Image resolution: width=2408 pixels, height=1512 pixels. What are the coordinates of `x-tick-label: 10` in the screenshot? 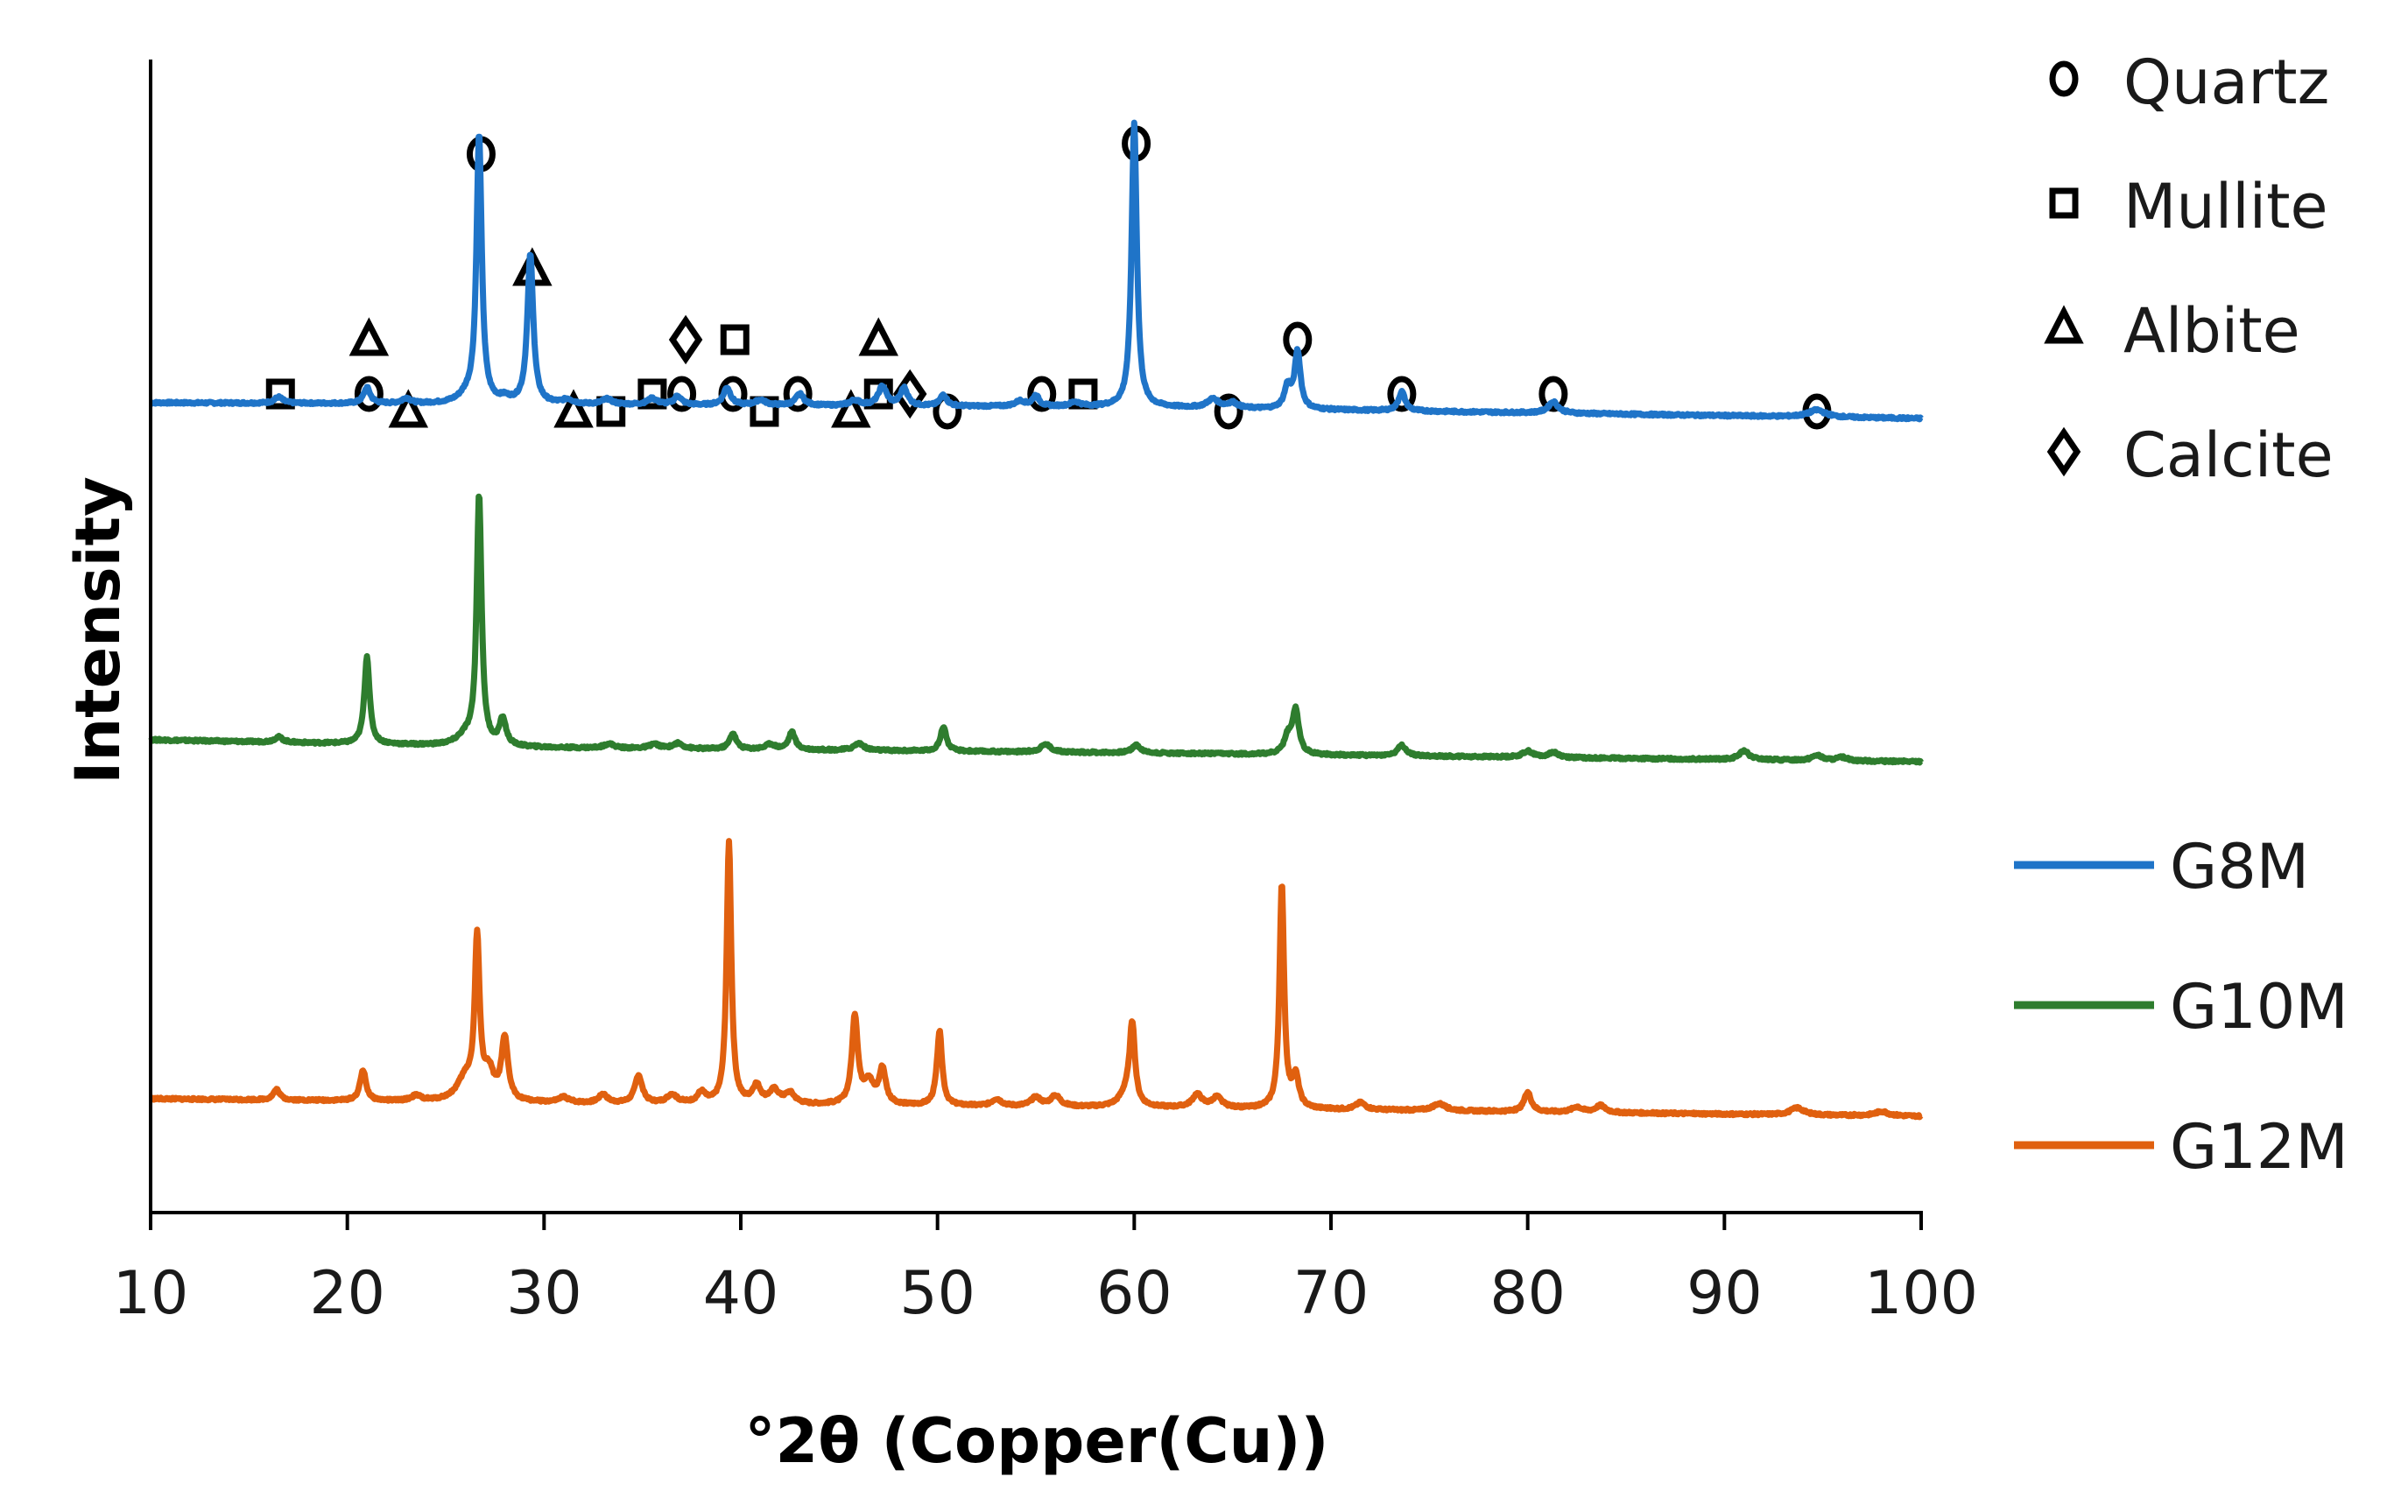 It's located at (151, 1294).